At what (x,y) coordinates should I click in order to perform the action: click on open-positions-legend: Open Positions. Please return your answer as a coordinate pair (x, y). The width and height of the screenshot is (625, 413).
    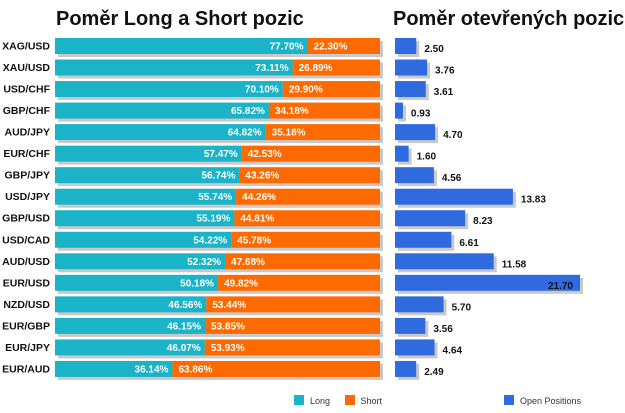
    Looking at the image, I should click on (548, 400).